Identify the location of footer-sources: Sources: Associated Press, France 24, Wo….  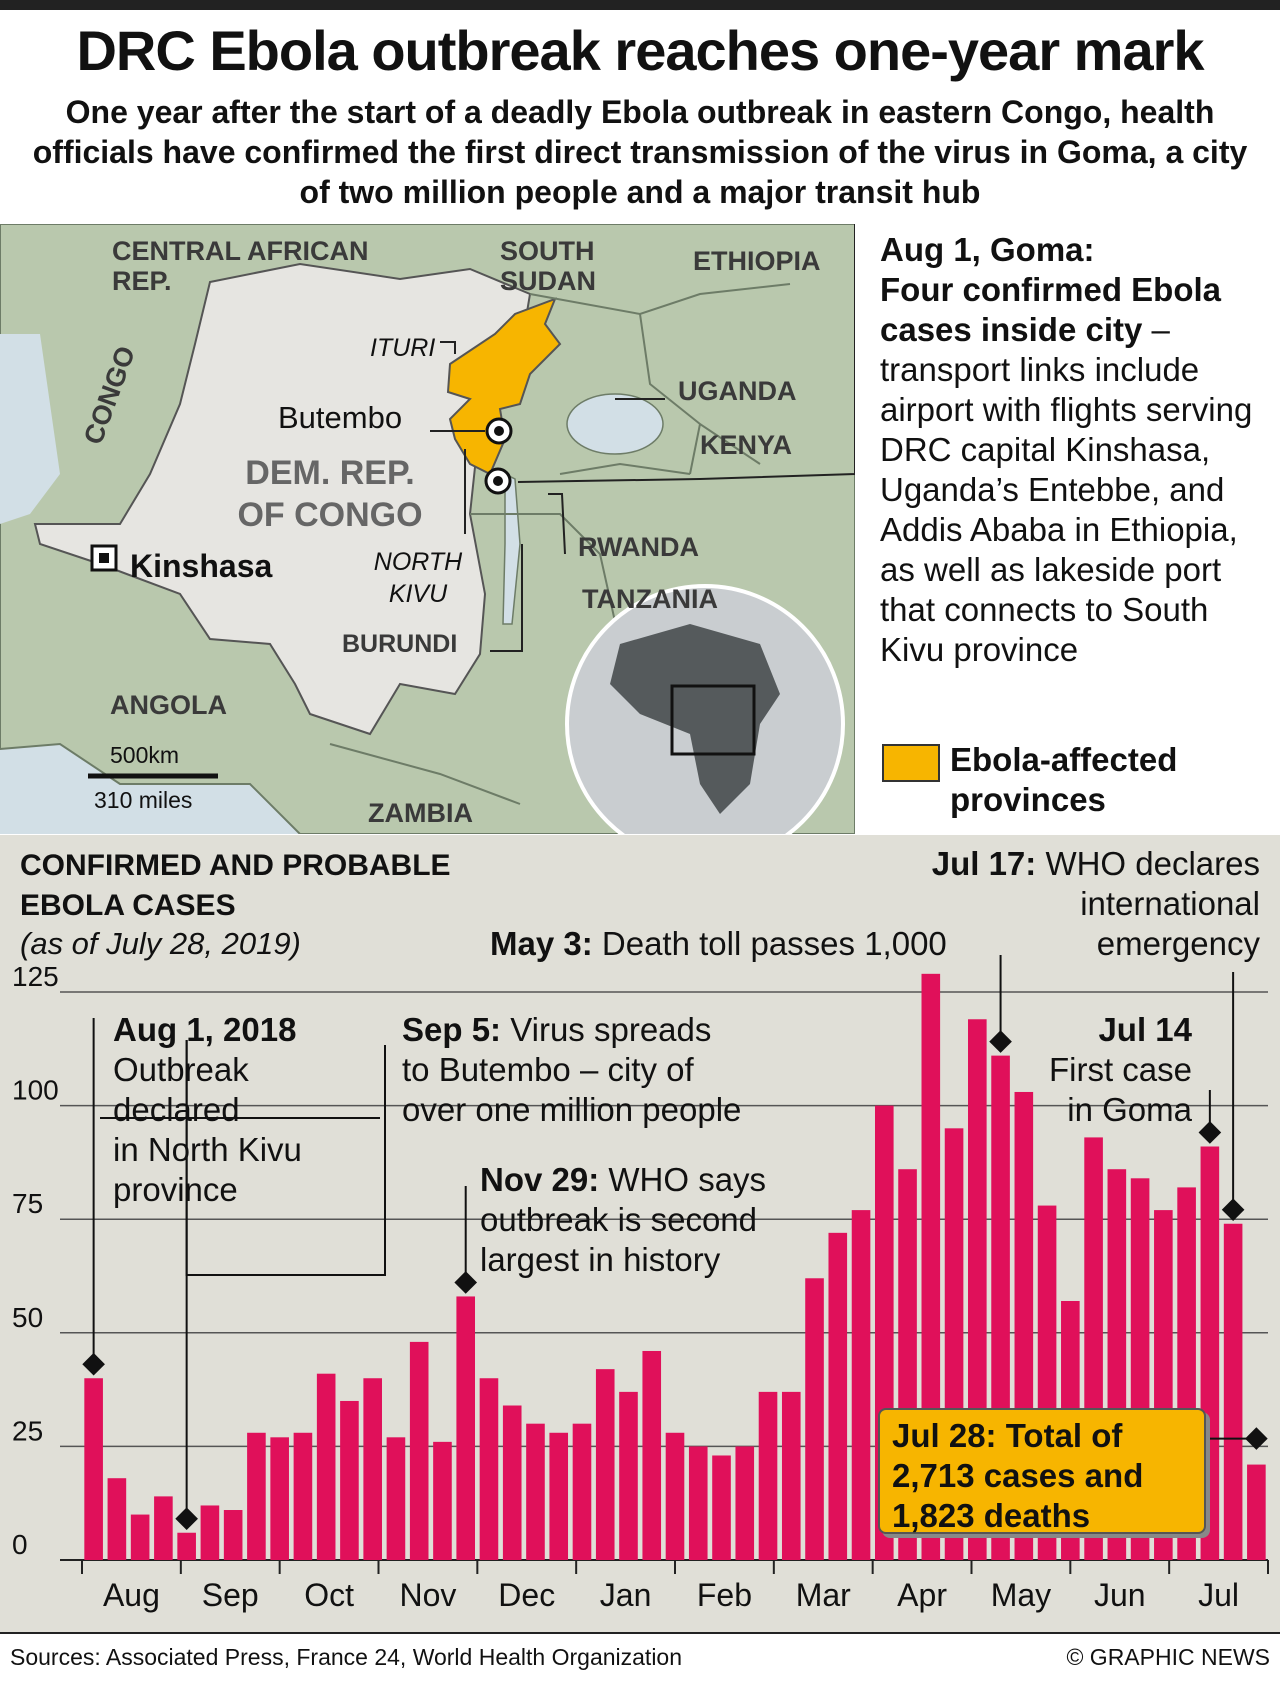
(346, 1657).